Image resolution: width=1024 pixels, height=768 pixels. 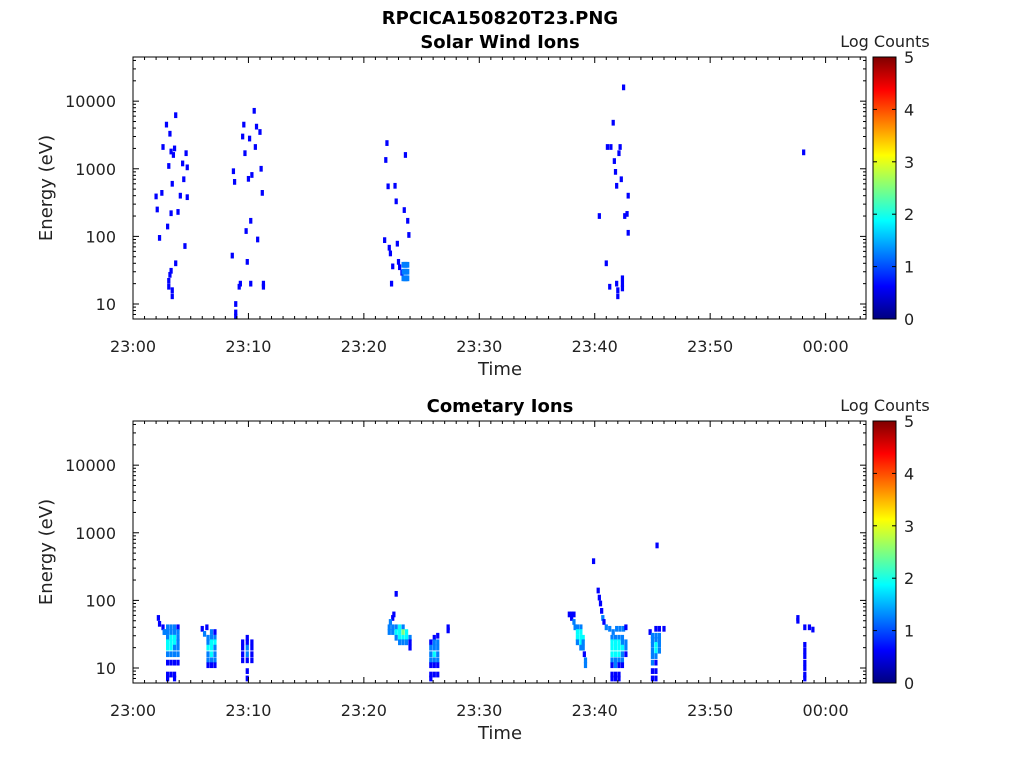 What do you see at coordinates (893, 552) in the screenshot?
I see `colorbar: 0 1 2 3 4 5` at bounding box center [893, 552].